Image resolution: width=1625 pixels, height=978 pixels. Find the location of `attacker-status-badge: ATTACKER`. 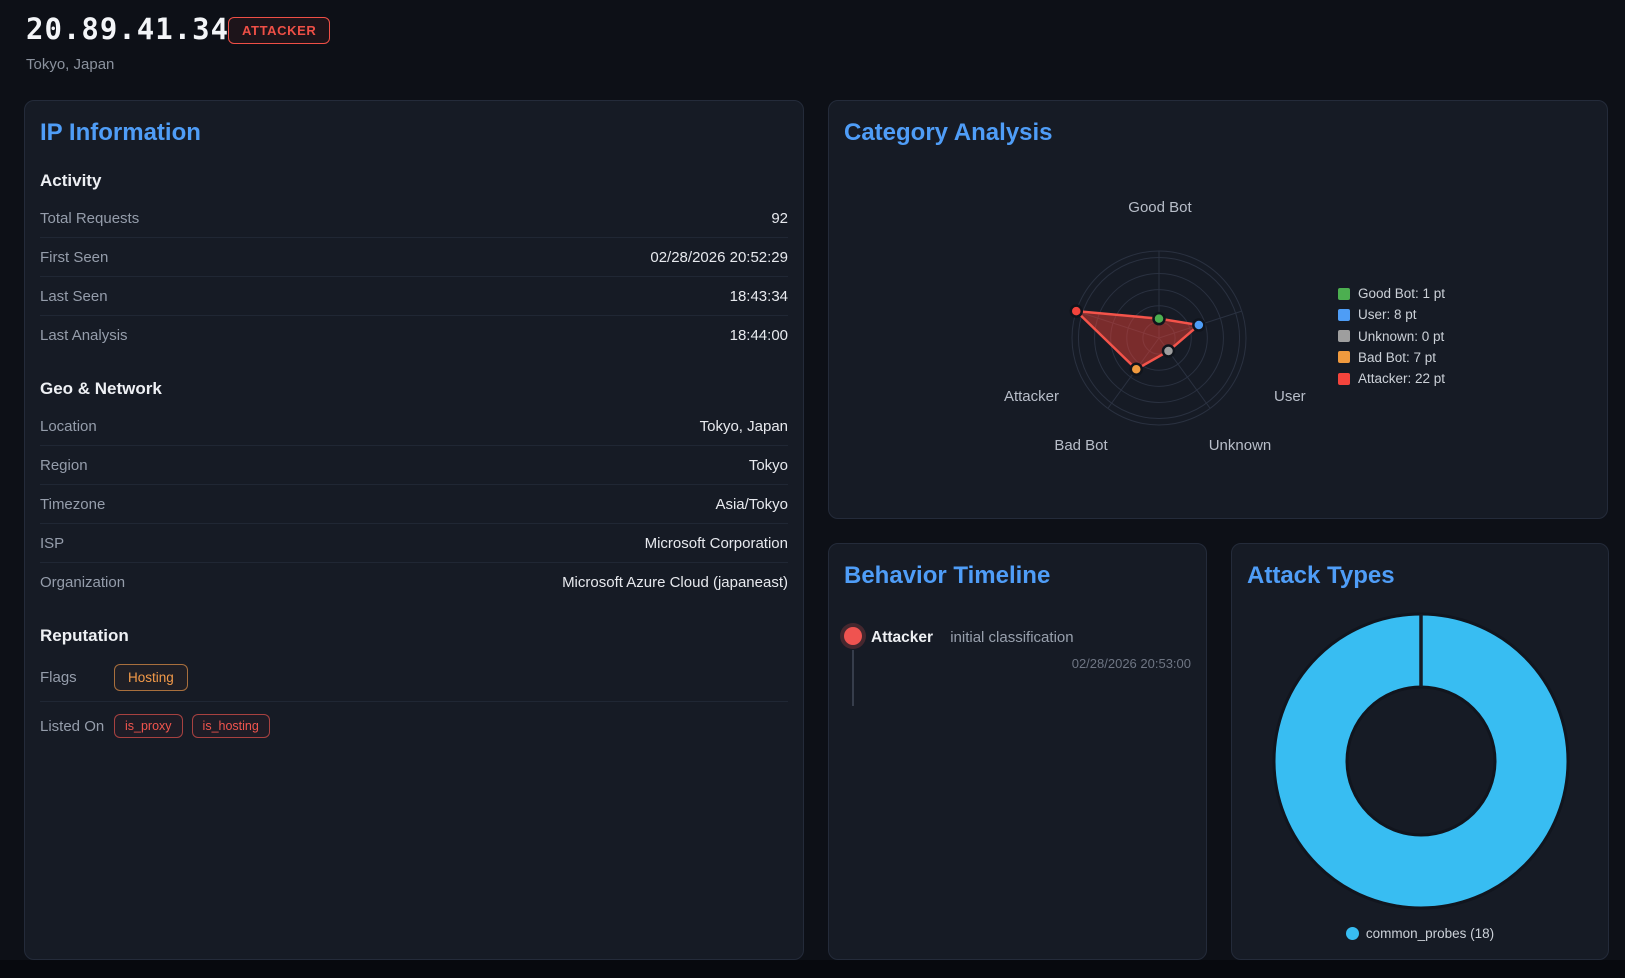

attacker-status-badge: ATTACKER is located at coordinates (279, 30).